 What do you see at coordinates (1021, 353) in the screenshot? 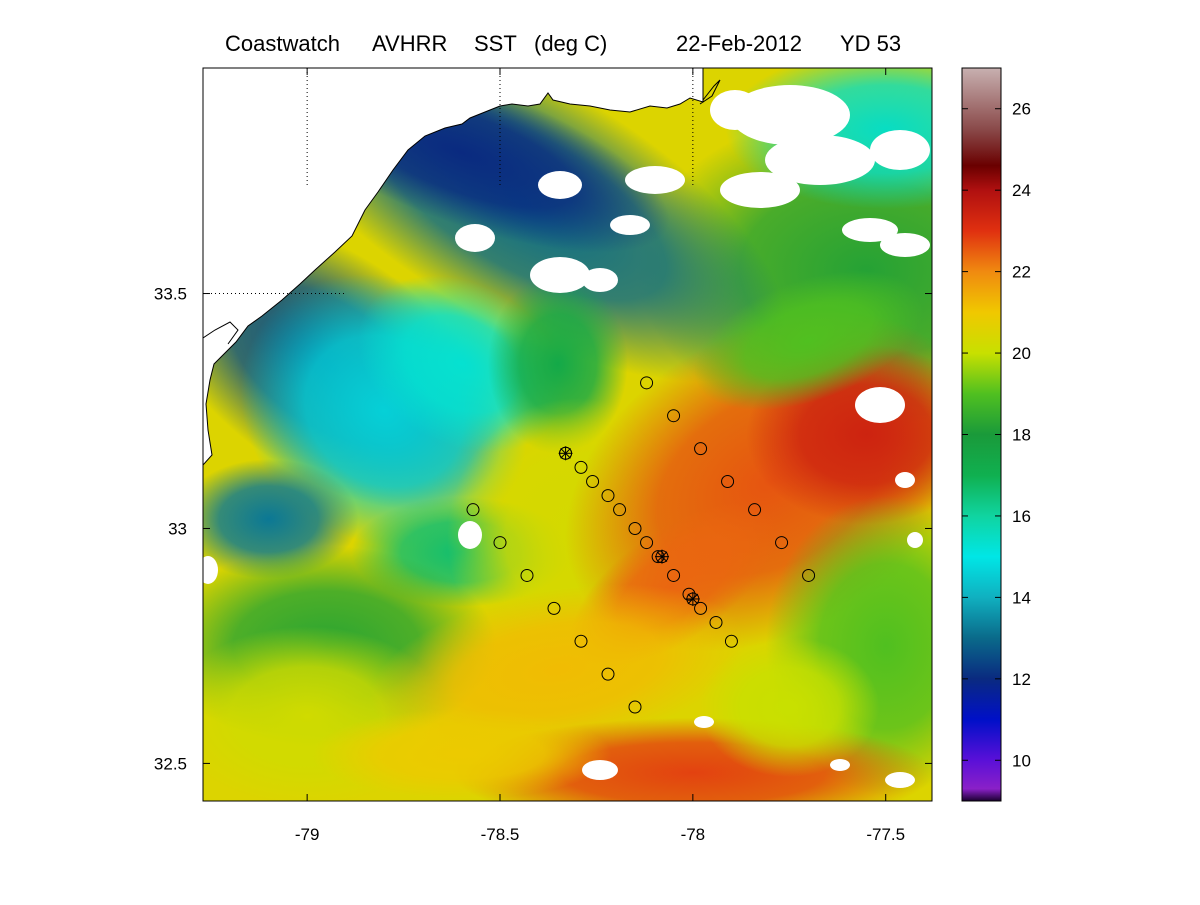
I see `colorbar-tick-label: 20` at bounding box center [1021, 353].